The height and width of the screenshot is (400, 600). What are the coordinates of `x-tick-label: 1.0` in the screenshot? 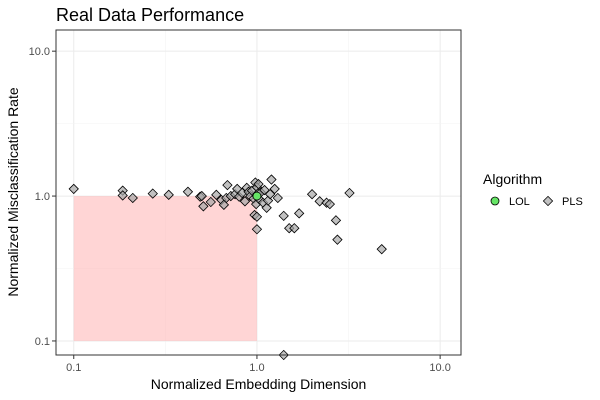 It's located at (256, 368).